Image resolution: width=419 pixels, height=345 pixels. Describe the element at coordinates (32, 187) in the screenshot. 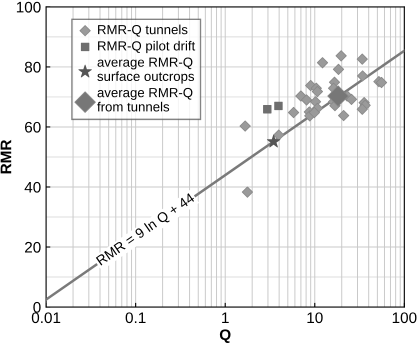

I see `y-tick-label: 40` at that location.